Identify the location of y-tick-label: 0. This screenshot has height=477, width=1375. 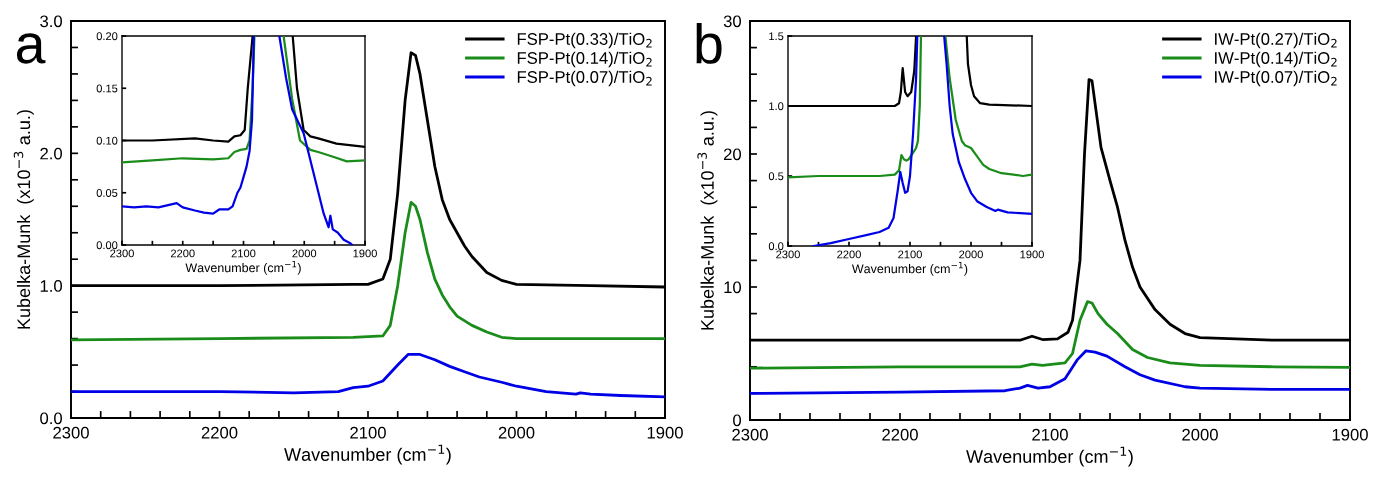
(737, 420).